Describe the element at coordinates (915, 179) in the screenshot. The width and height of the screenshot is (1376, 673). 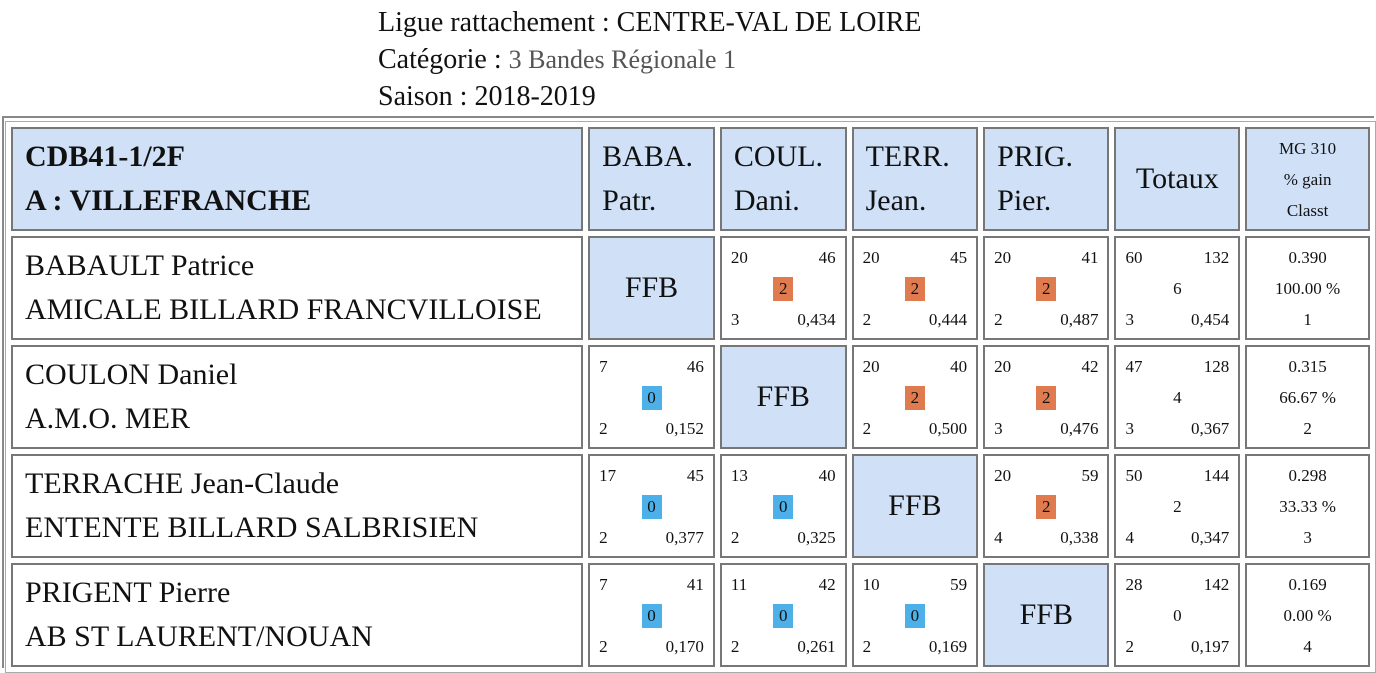
I see `column-header-terr: TERR. Jean.` at that location.